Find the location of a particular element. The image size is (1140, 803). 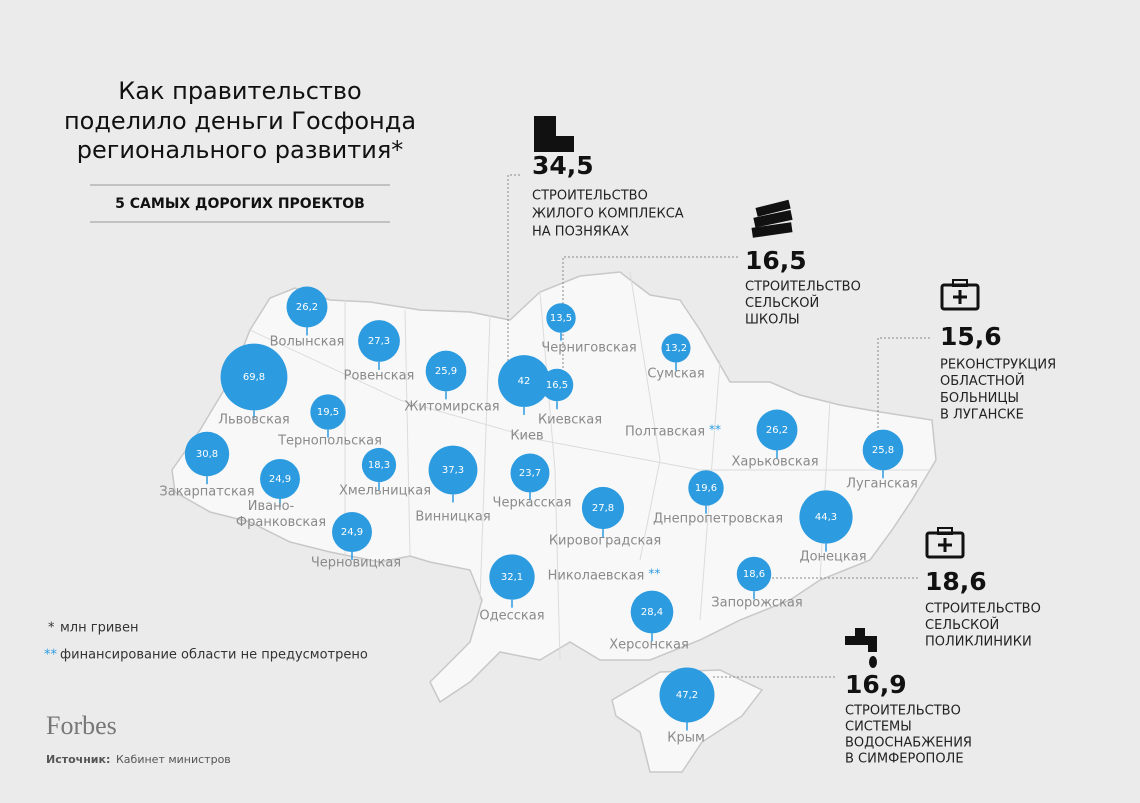

region-name: Ивано-Франковская is located at coordinates (281, 514).